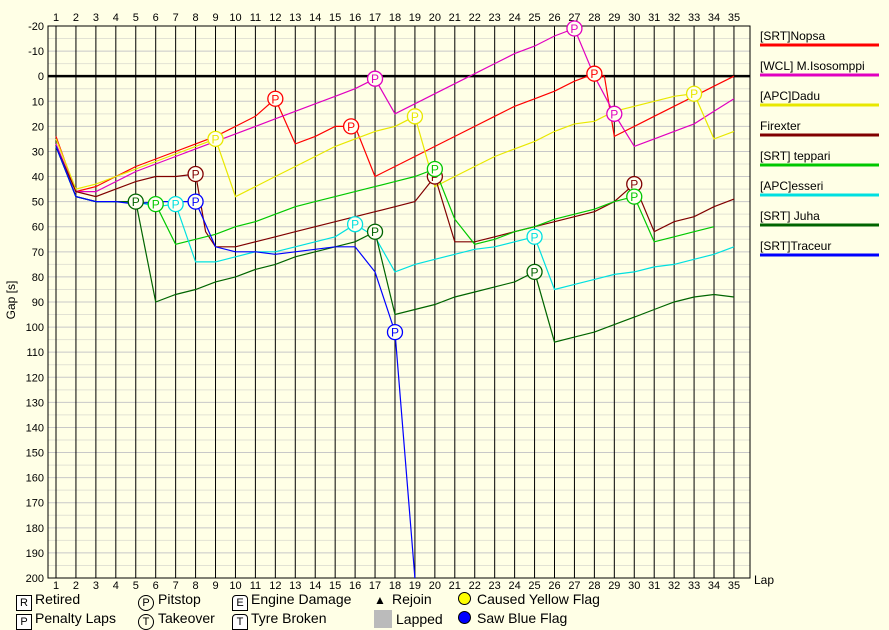 The width and height of the screenshot is (889, 630). What do you see at coordinates (240, 603) in the screenshot?
I see `engine-damage-icon: E` at bounding box center [240, 603].